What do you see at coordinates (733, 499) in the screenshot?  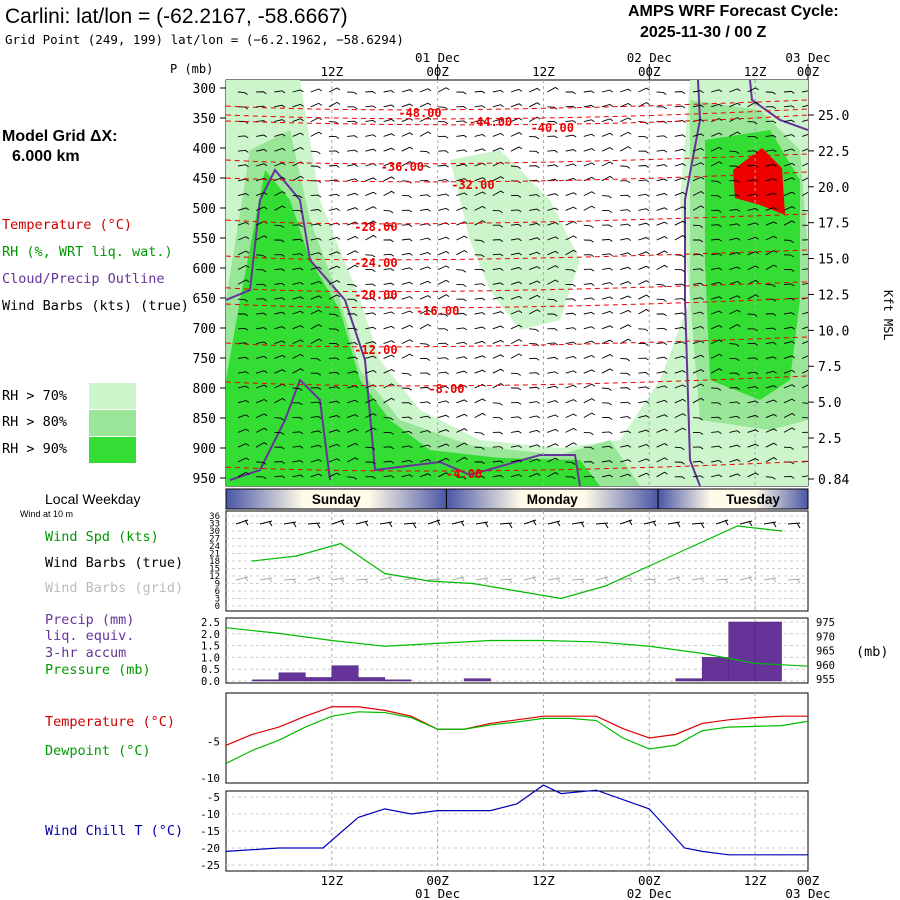 I see `weekday-segment` at bounding box center [733, 499].